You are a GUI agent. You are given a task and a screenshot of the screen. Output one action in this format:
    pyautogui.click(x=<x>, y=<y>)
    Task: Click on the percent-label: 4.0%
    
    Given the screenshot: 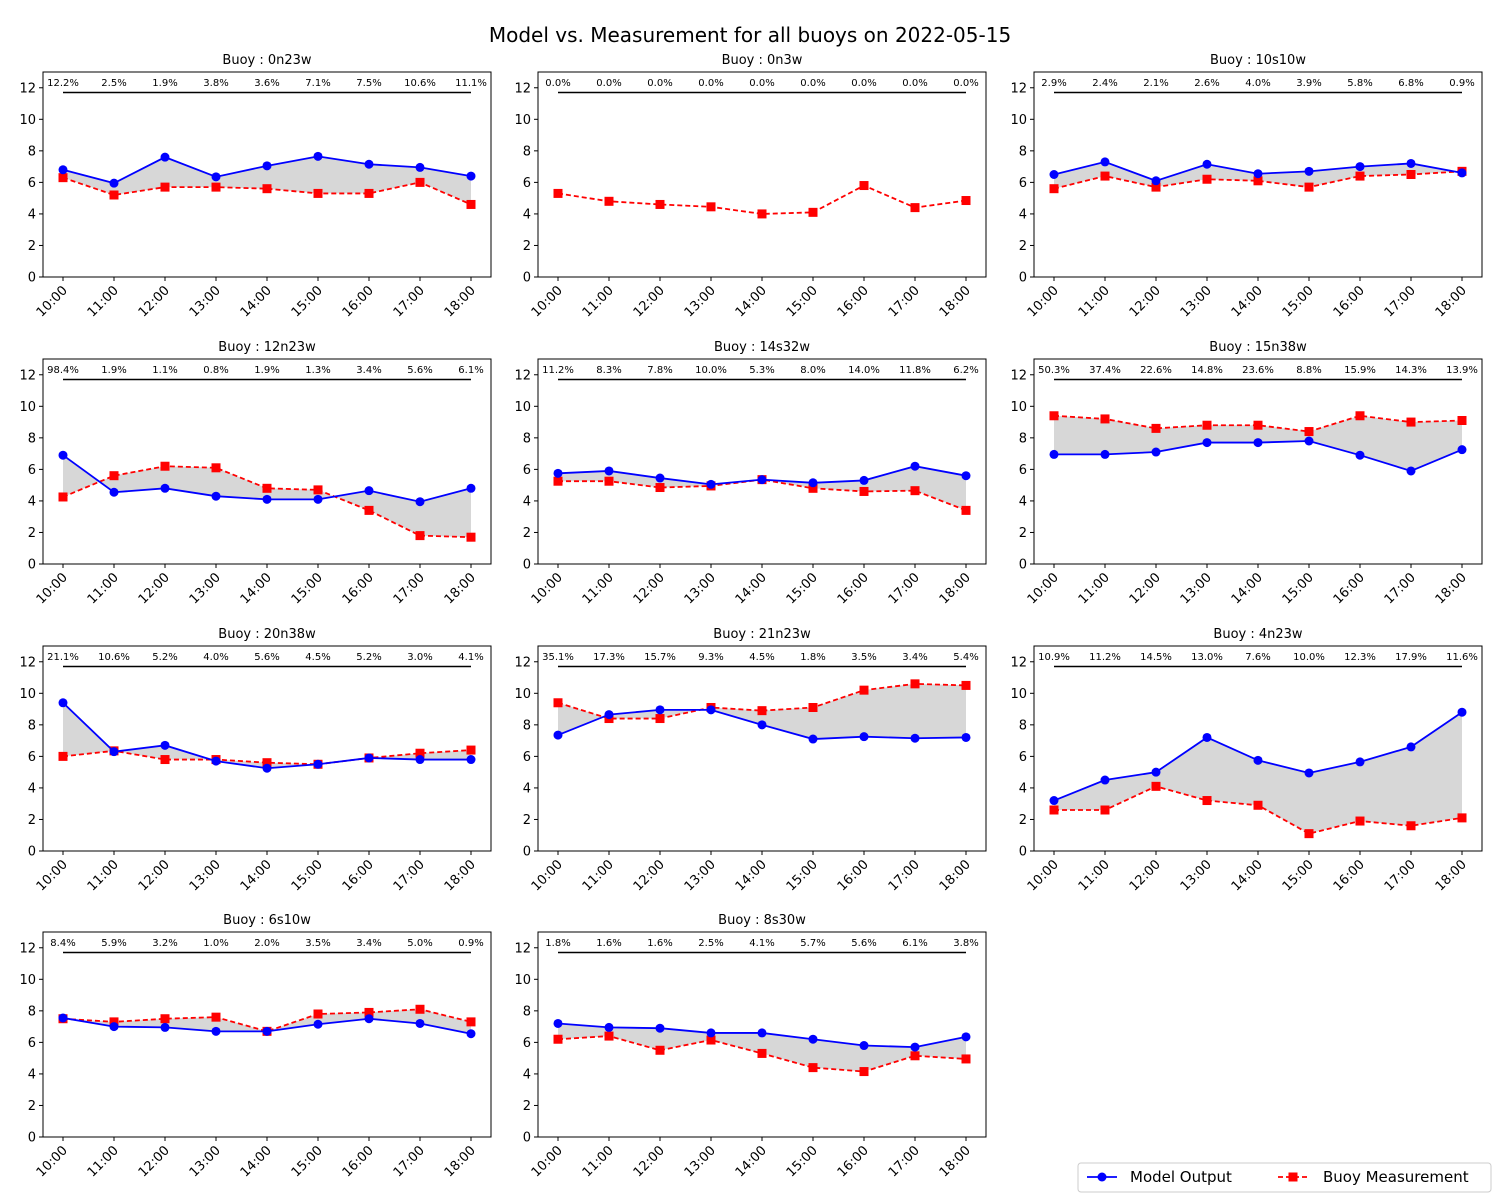 What is the action you would take?
    pyautogui.click(x=215, y=657)
    